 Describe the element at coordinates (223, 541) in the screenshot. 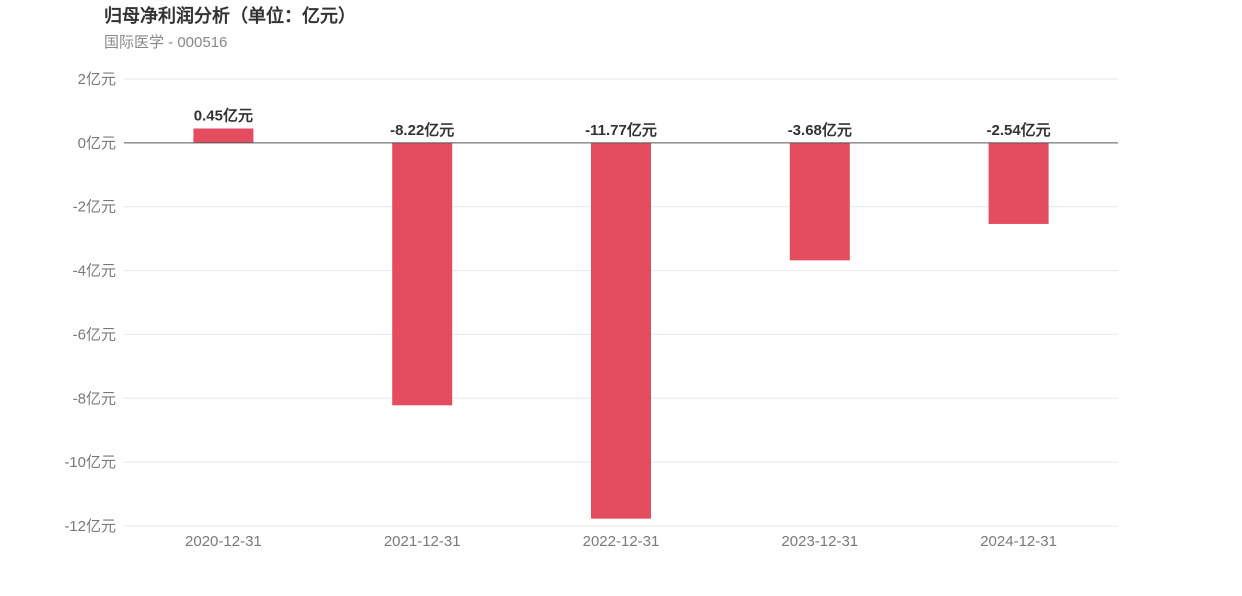

I see `x-tick-label: 2020-12-31` at that location.